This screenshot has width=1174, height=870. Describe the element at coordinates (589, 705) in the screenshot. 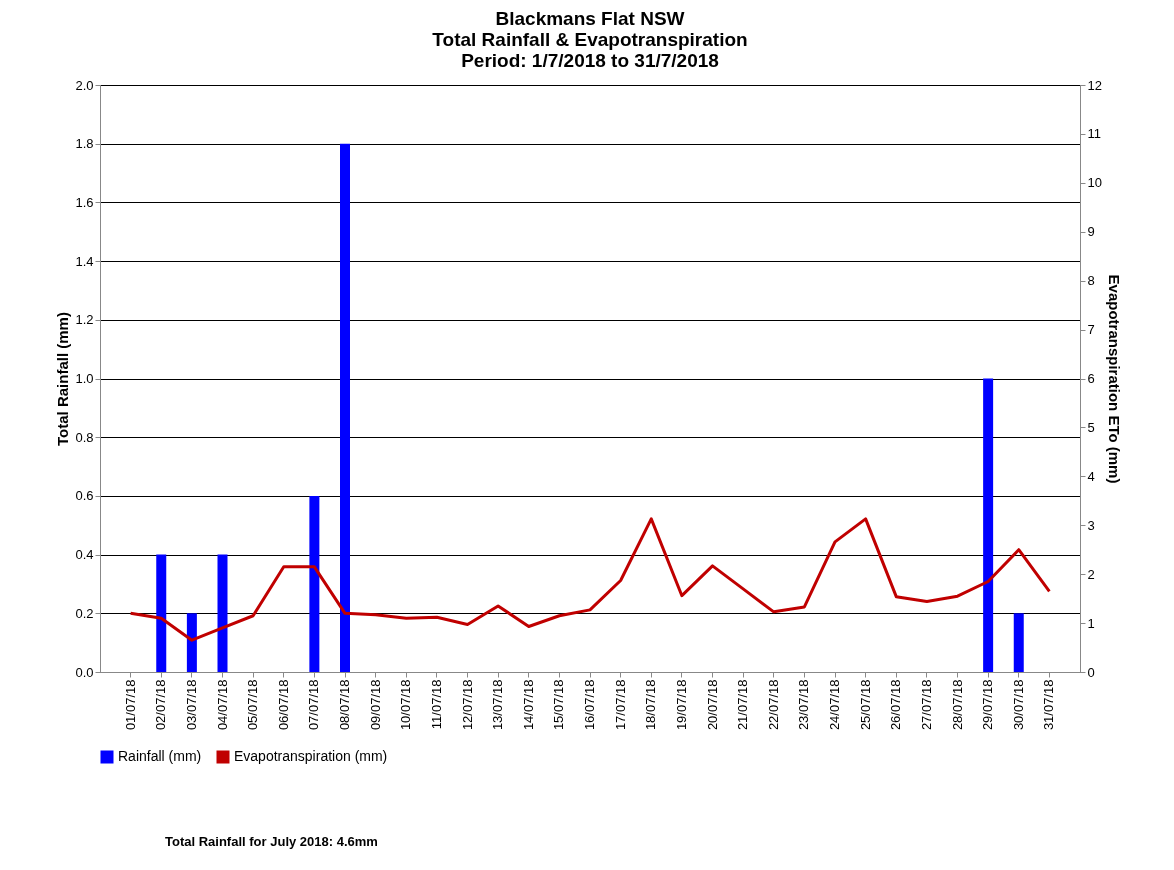

I see `x-tick-label: 16/07/18` at that location.